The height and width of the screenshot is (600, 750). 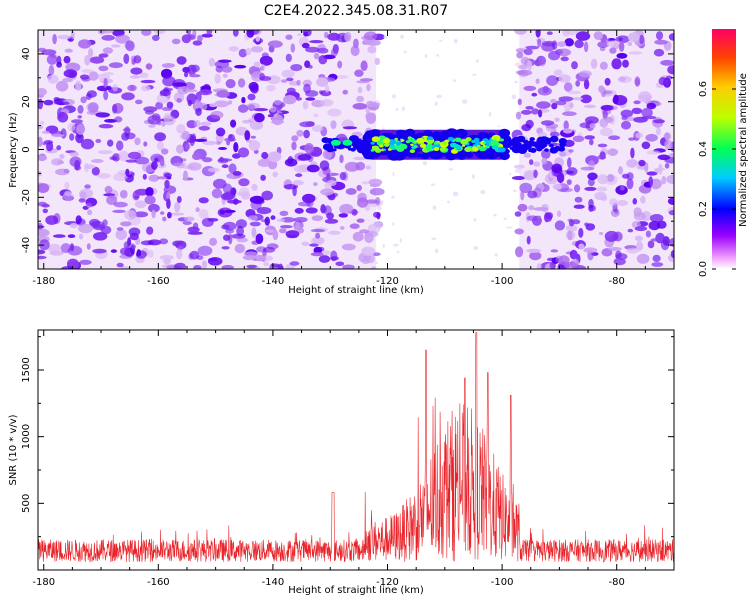 I want to click on spectrogram-y-axis-label: Frequency (Hz), so click(x=13, y=150).